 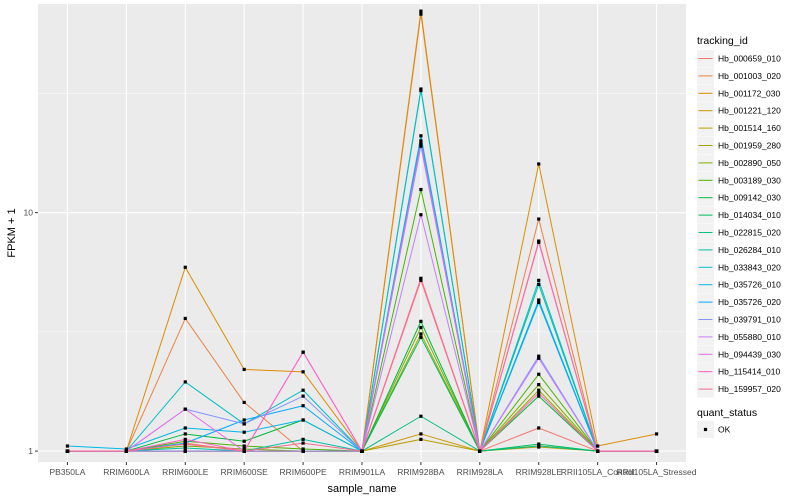 What do you see at coordinates (539, 472) in the screenshot?
I see `x-tick-label: RRIM928LE` at bounding box center [539, 472].